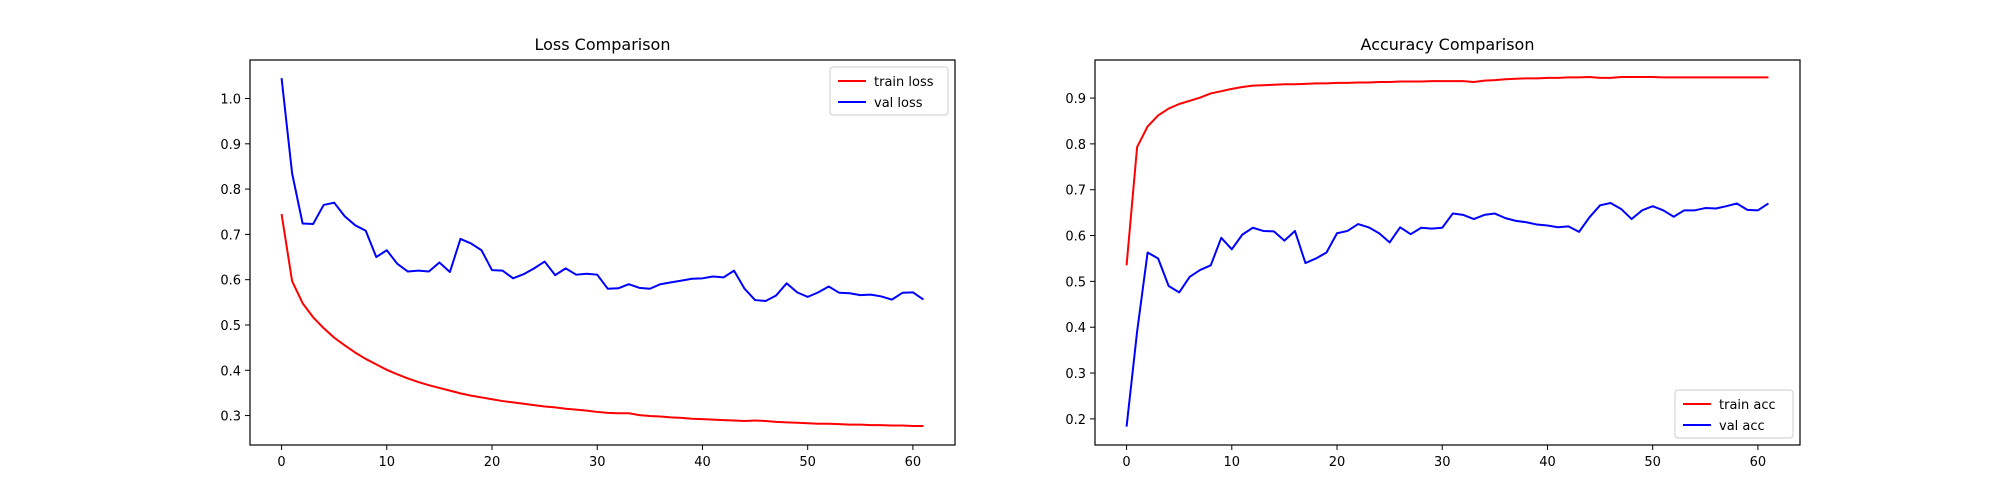 This screenshot has height=500, width=2000. What do you see at coordinates (602, 320) in the screenshot?
I see `series-line-train-loss` at bounding box center [602, 320].